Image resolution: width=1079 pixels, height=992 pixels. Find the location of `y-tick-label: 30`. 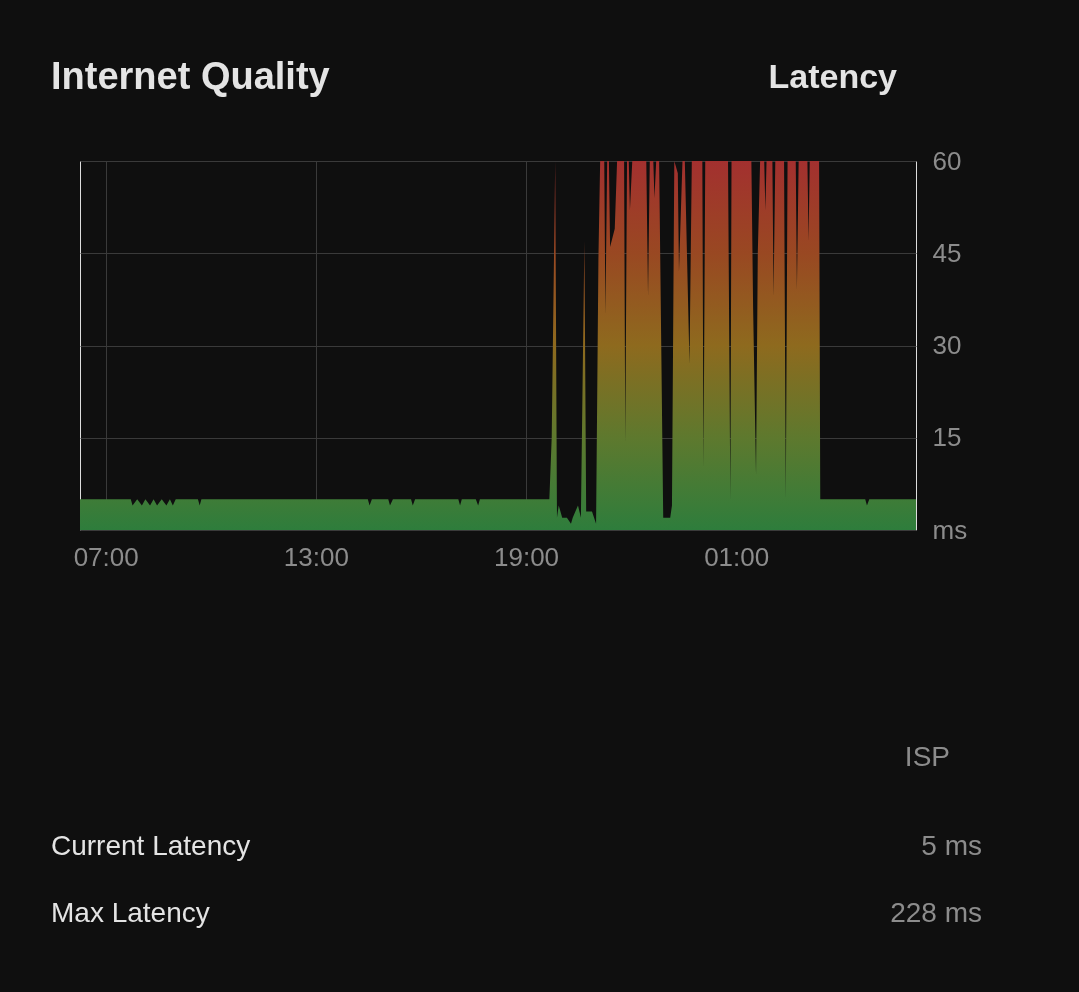

y-tick-label: 30 is located at coordinates (947, 345).